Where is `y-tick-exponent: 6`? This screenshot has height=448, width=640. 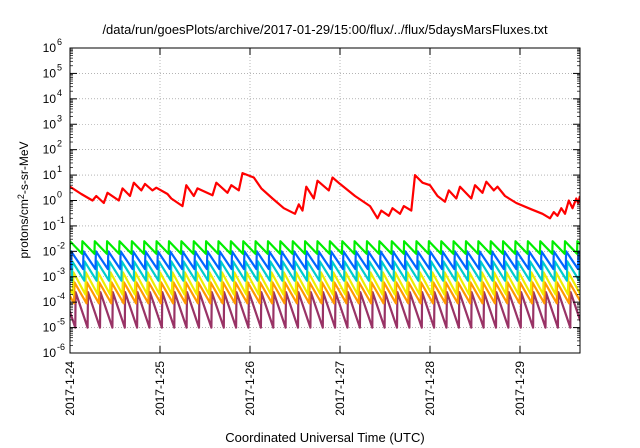
y-tick-exponent: 6 is located at coordinates (59, 42).